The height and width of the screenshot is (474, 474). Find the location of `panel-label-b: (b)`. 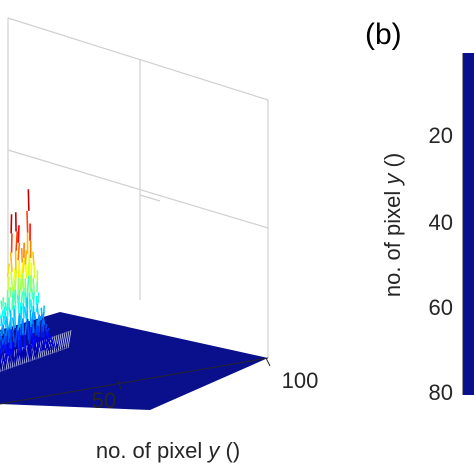

panel-label-b: (b) is located at coordinates (383, 34).